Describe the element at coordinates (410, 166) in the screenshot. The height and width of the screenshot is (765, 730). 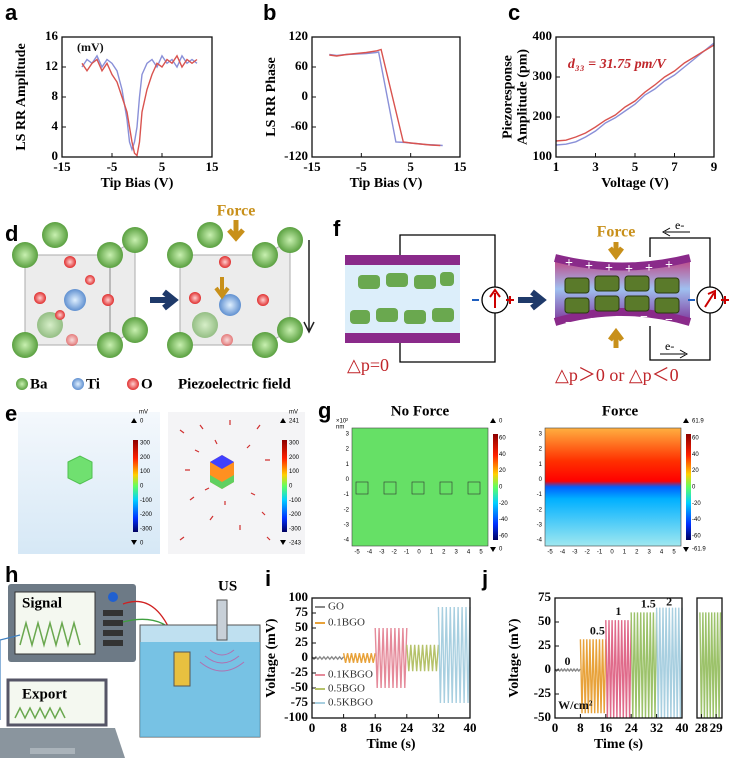
I see `x-tick-label: 5` at that location.